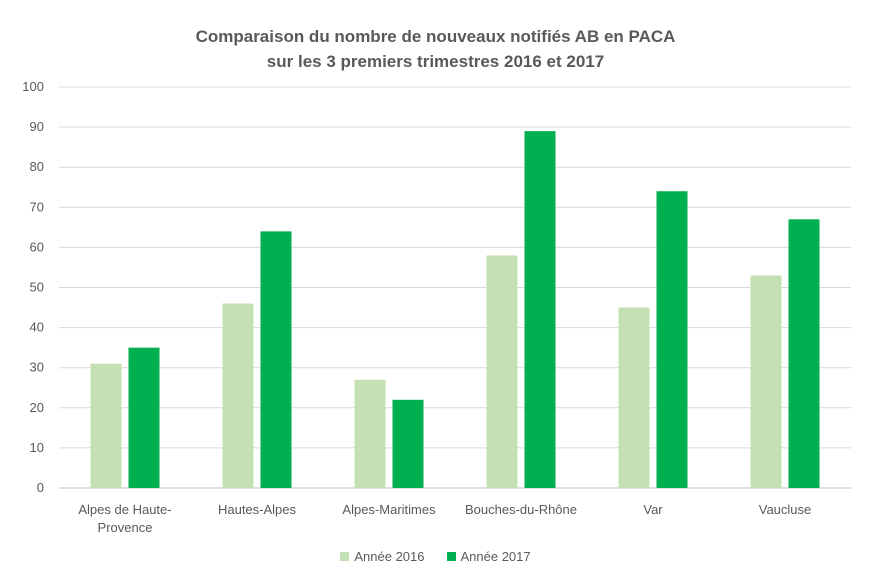  What do you see at coordinates (653, 509) in the screenshot?
I see `x-category-label: Var` at bounding box center [653, 509].